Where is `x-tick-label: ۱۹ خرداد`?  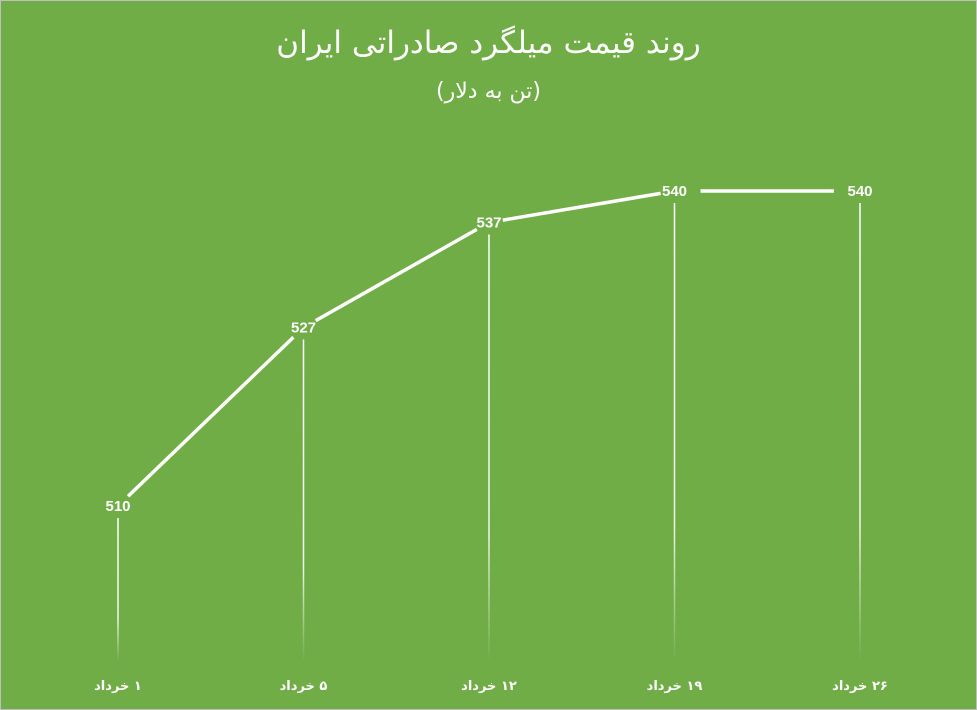 x-tick-label: ۱۹ خرداد is located at coordinates (675, 686).